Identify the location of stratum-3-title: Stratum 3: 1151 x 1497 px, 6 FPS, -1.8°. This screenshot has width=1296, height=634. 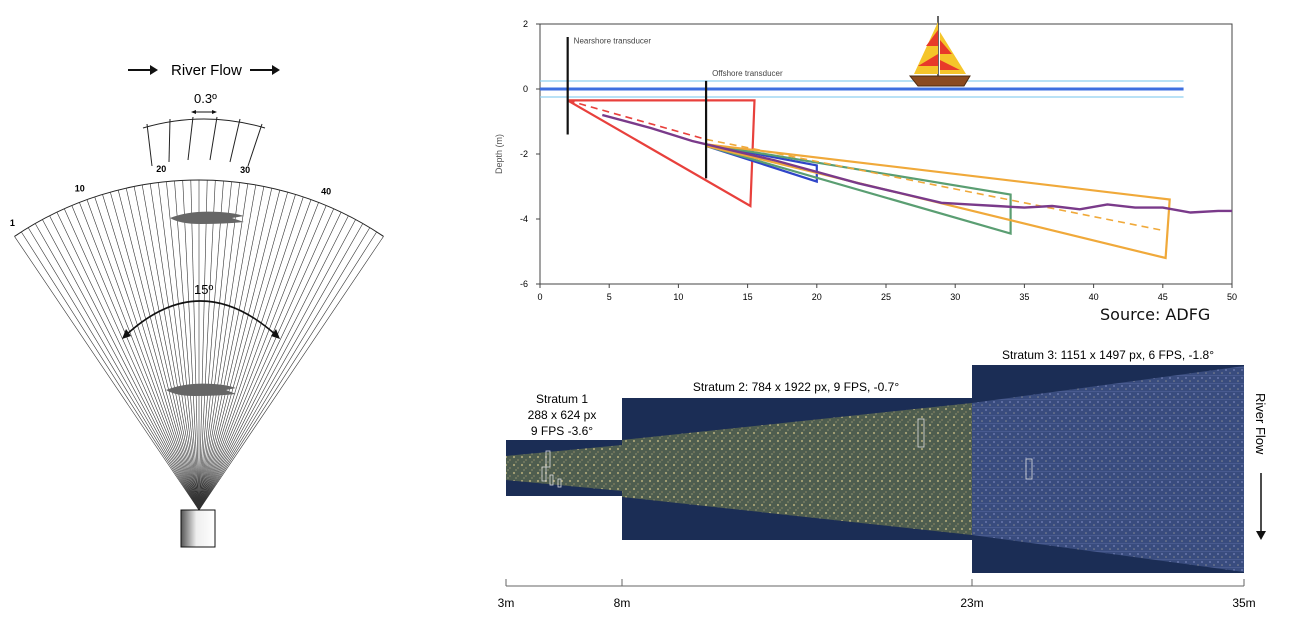
(1108, 355).